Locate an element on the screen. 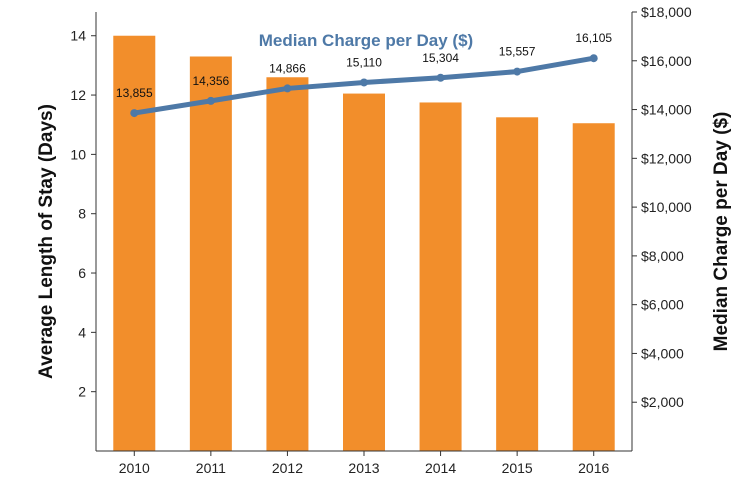 This screenshot has height=498, width=748. right-axis-title: Median Charge per Day ($) is located at coordinates (721, 232).